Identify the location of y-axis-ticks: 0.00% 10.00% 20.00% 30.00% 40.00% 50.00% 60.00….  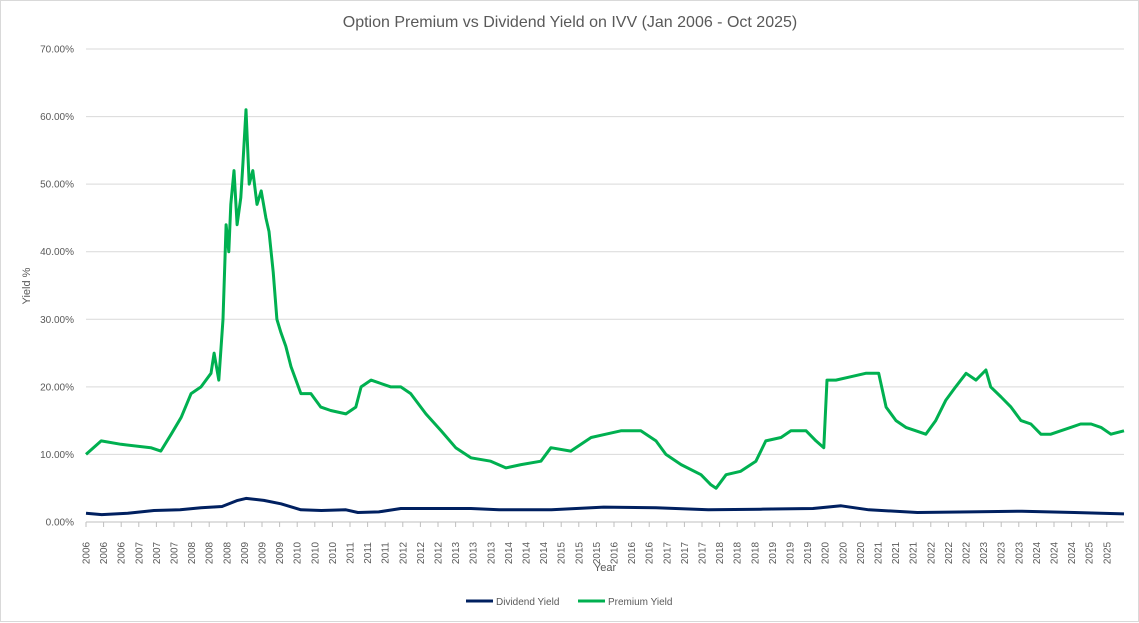
(57, 287).